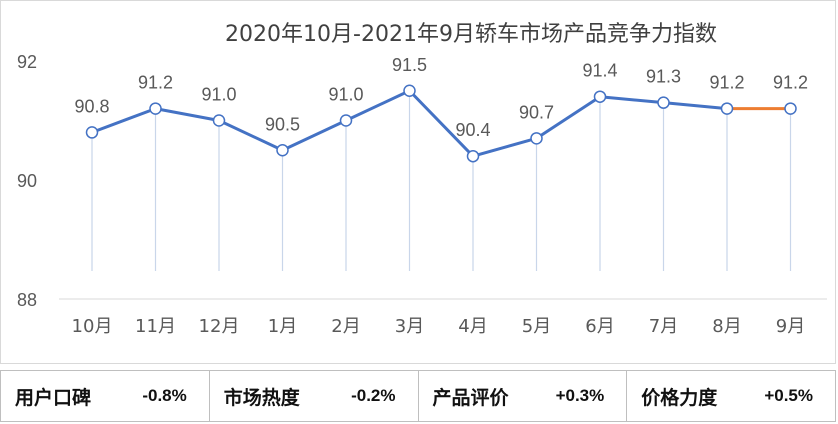  I want to click on metric-label: 用户口碑, so click(53, 397).